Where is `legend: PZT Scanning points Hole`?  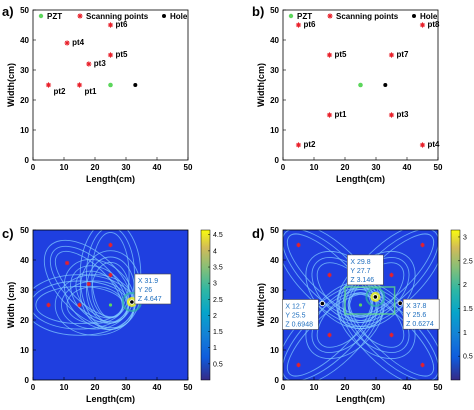 legend: PZT Scanning points Hole is located at coordinates (363, 16).